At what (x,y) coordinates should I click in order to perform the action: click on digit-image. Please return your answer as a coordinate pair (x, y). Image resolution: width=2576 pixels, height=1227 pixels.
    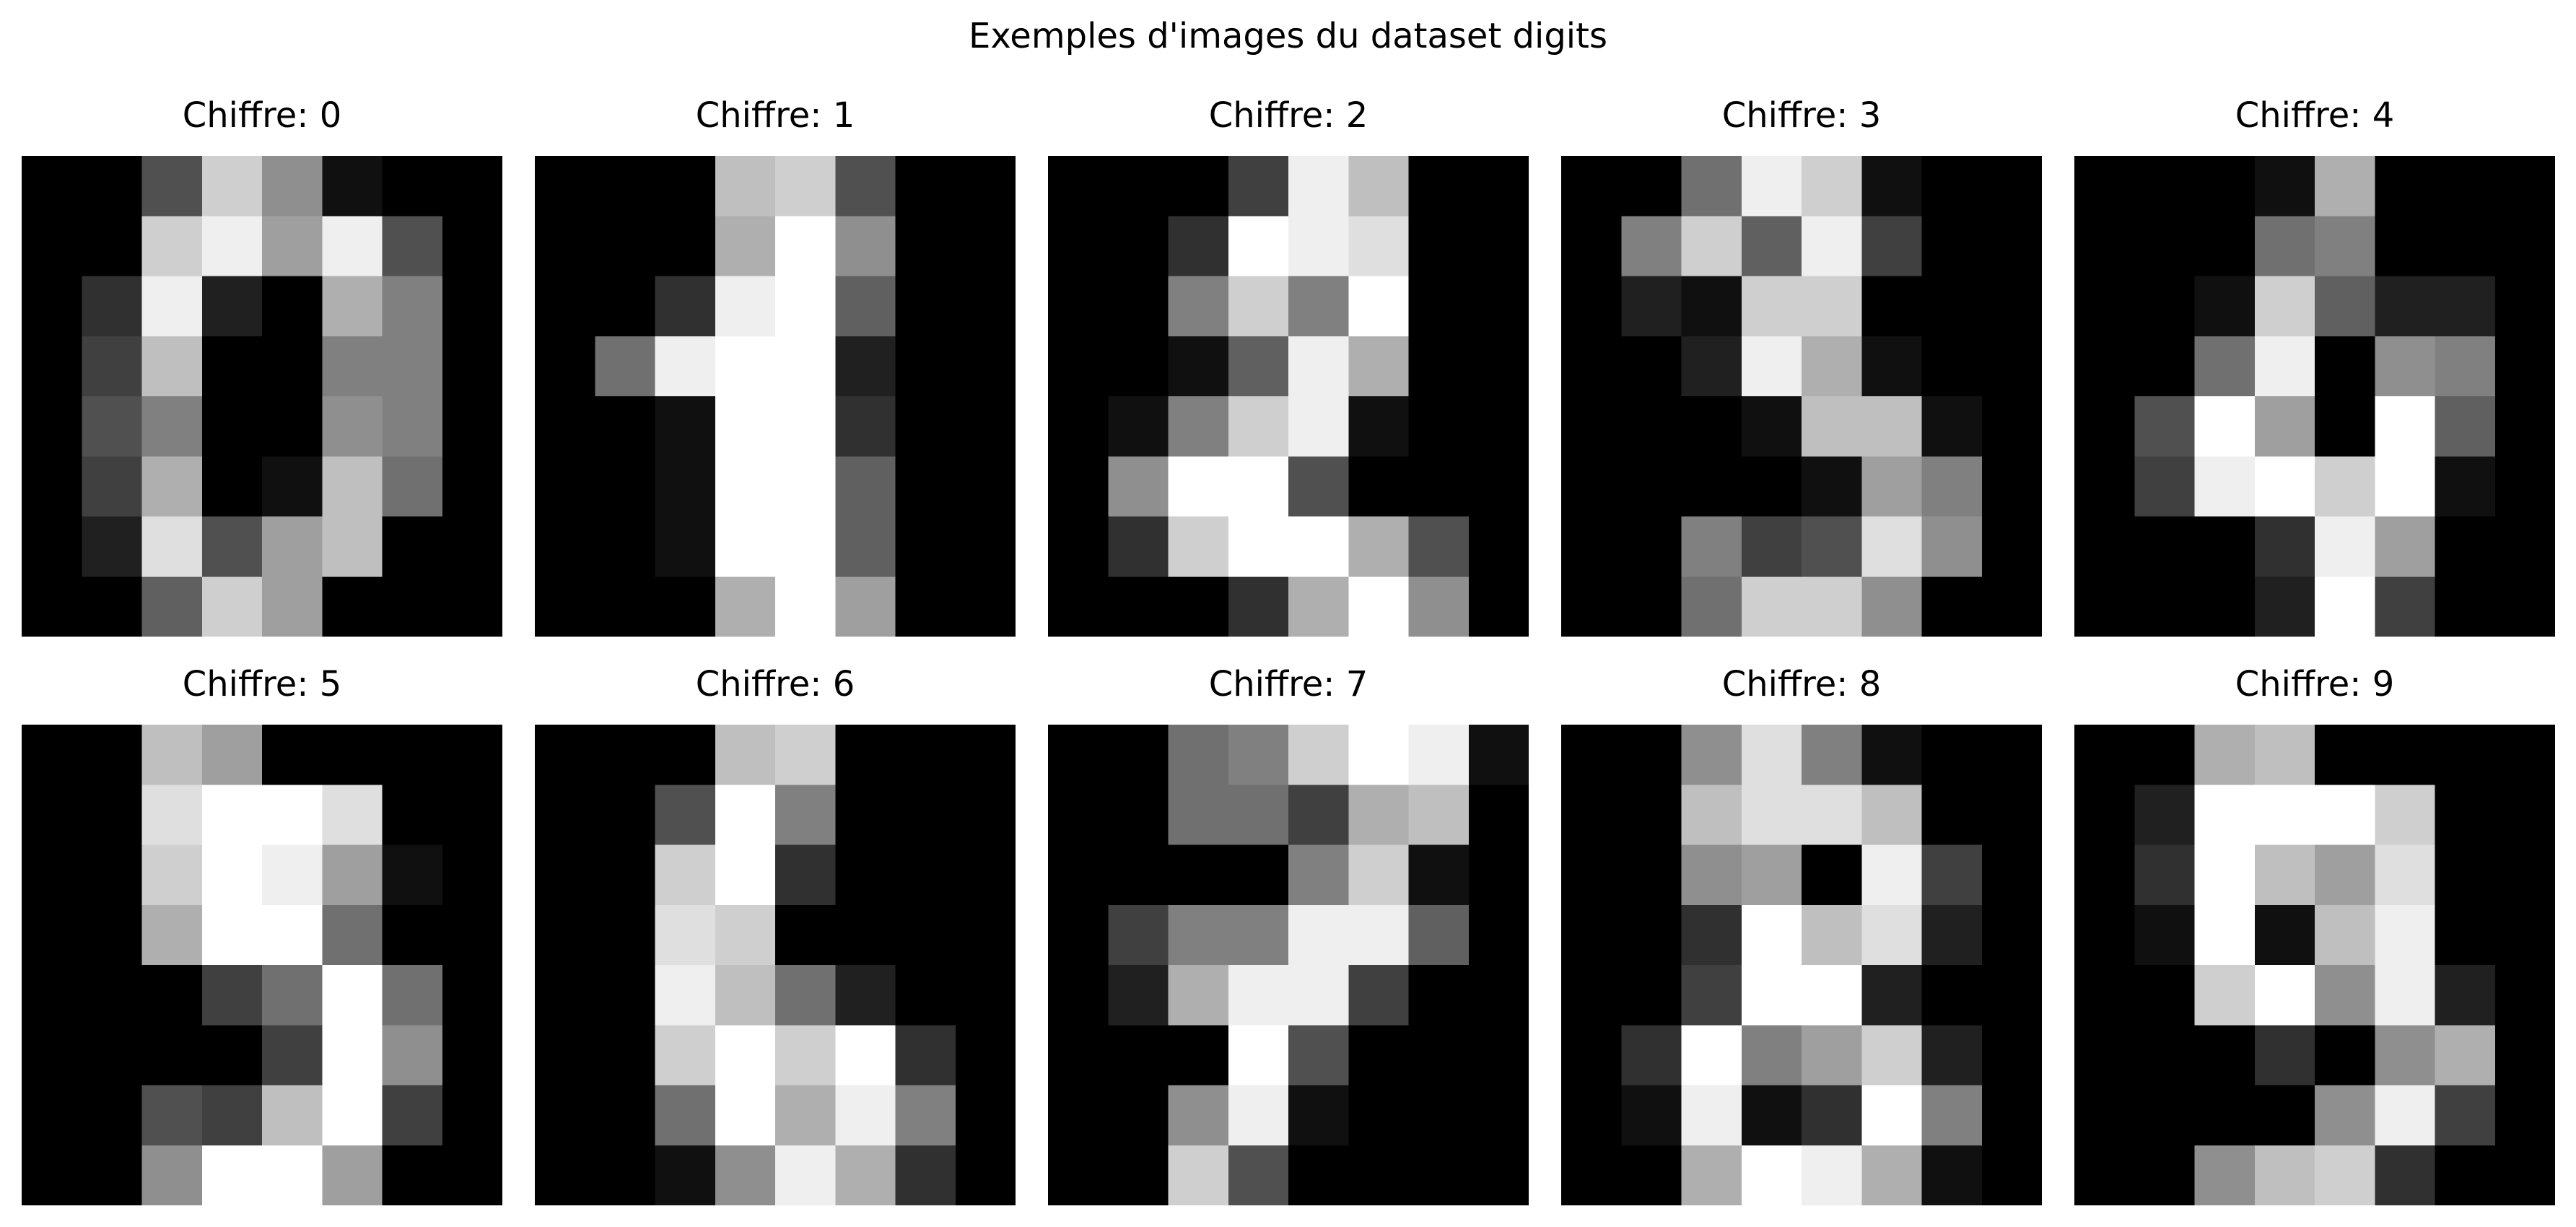
    Looking at the image, I should click on (775, 965).